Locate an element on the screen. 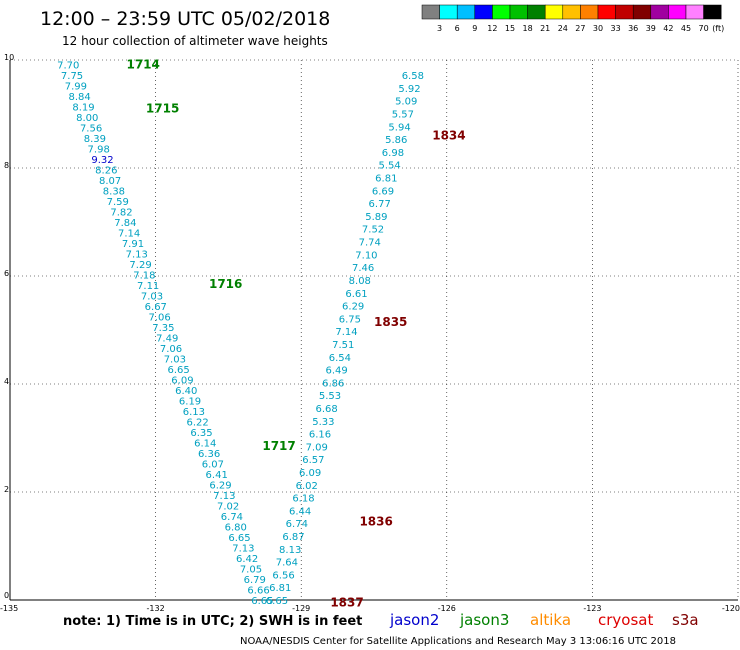 The height and width of the screenshot is (650, 740). colorbar-label: 30 is located at coordinates (598, 28).